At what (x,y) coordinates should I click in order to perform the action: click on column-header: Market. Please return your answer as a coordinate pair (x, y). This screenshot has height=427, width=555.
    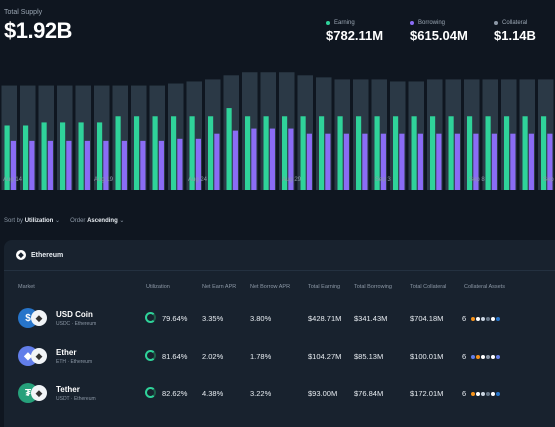
    Looking at the image, I should click on (26, 287).